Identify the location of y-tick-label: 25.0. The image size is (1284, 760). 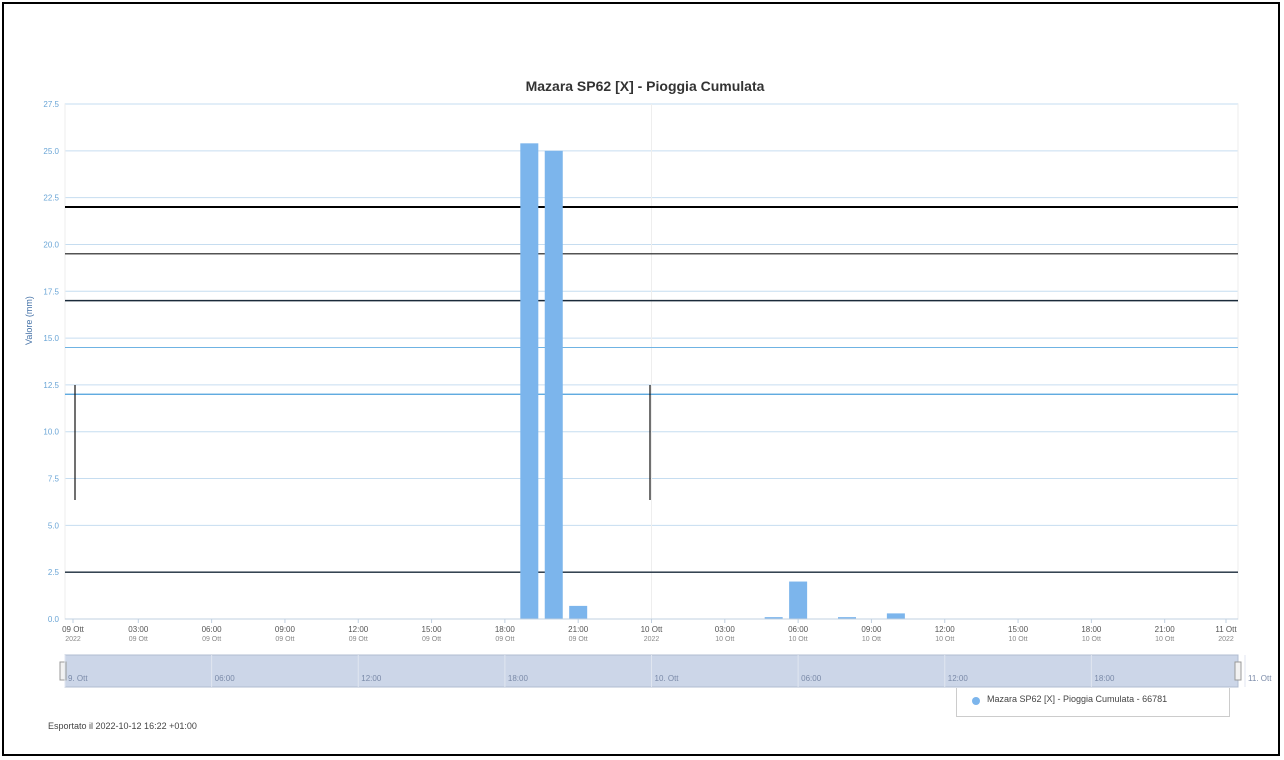
(51, 151).